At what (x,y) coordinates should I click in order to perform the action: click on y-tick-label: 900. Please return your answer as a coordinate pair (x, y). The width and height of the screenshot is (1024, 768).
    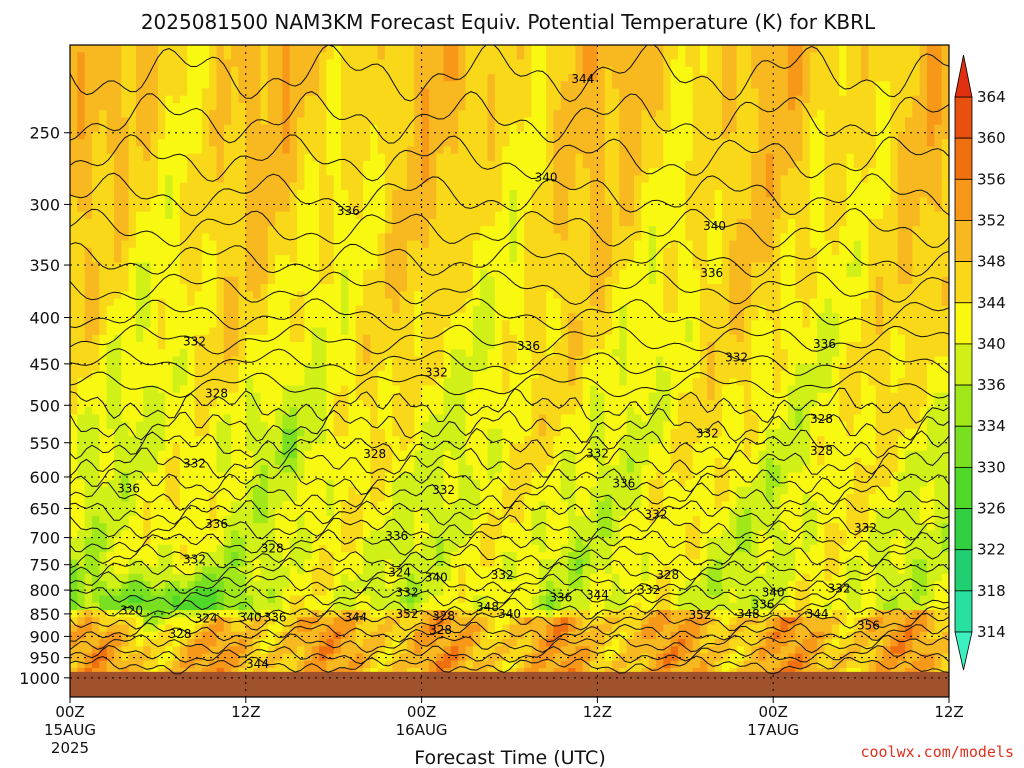
    Looking at the image, I should click on (44, 636).